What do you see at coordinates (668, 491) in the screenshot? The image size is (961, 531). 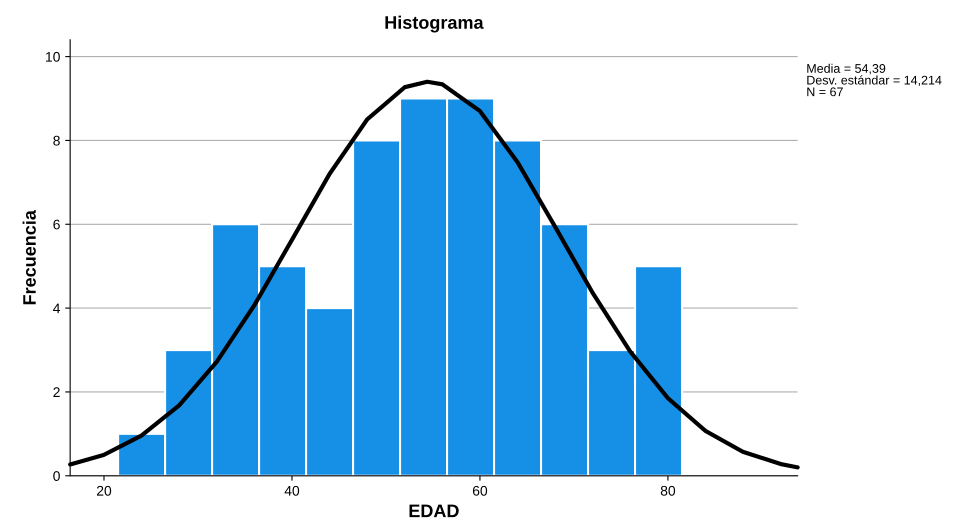 I see `x-tick-label: 80` at bounding box center [668, 491].